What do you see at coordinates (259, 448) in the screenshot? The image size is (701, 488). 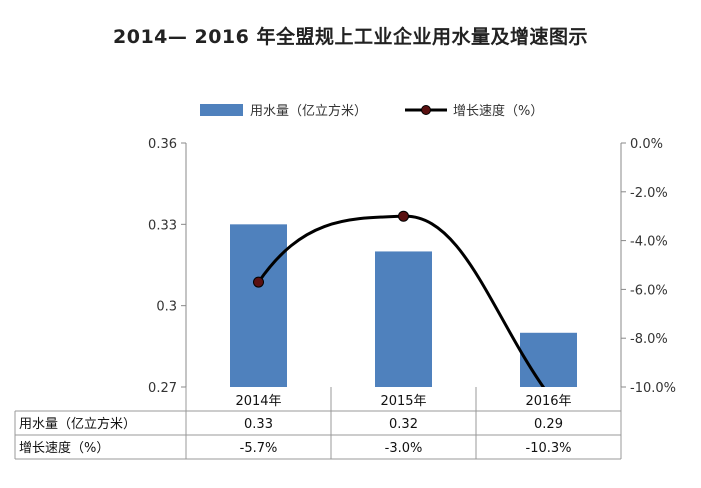 I see `table-cell-growth: -5.7%` at bounding box center [259, 448].